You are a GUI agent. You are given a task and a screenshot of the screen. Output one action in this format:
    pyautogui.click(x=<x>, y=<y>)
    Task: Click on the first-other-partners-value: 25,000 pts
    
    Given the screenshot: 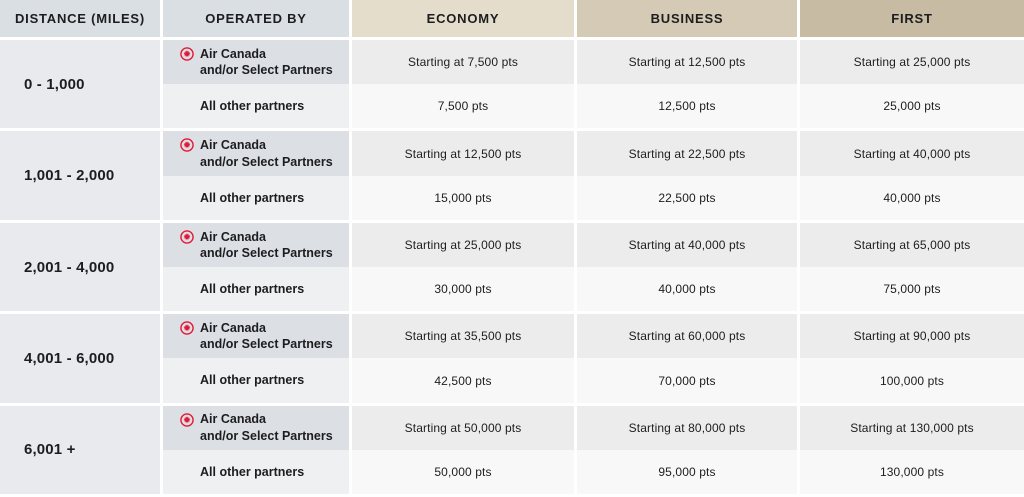 What is the action you would take?
    pyautogui.click(x=912, y=106)
    